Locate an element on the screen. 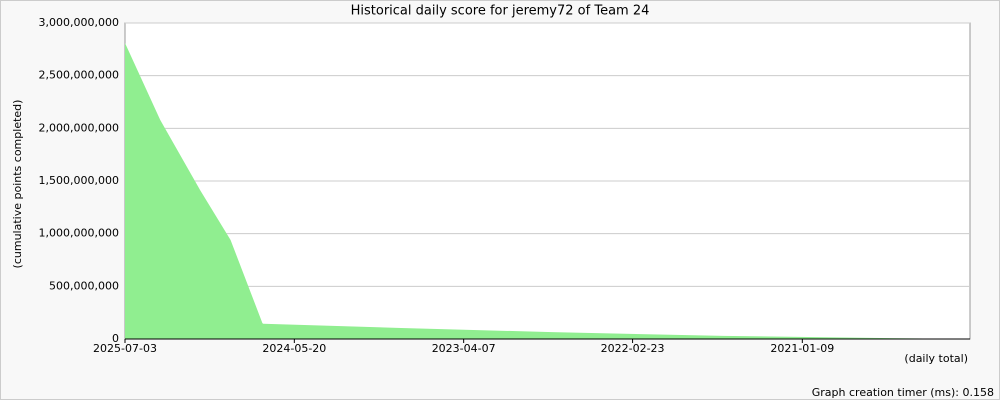 The height and width of the screenshot is (400, 1000). y-tick-label: 1,000,000,000 is located at coordinates (79, 233).